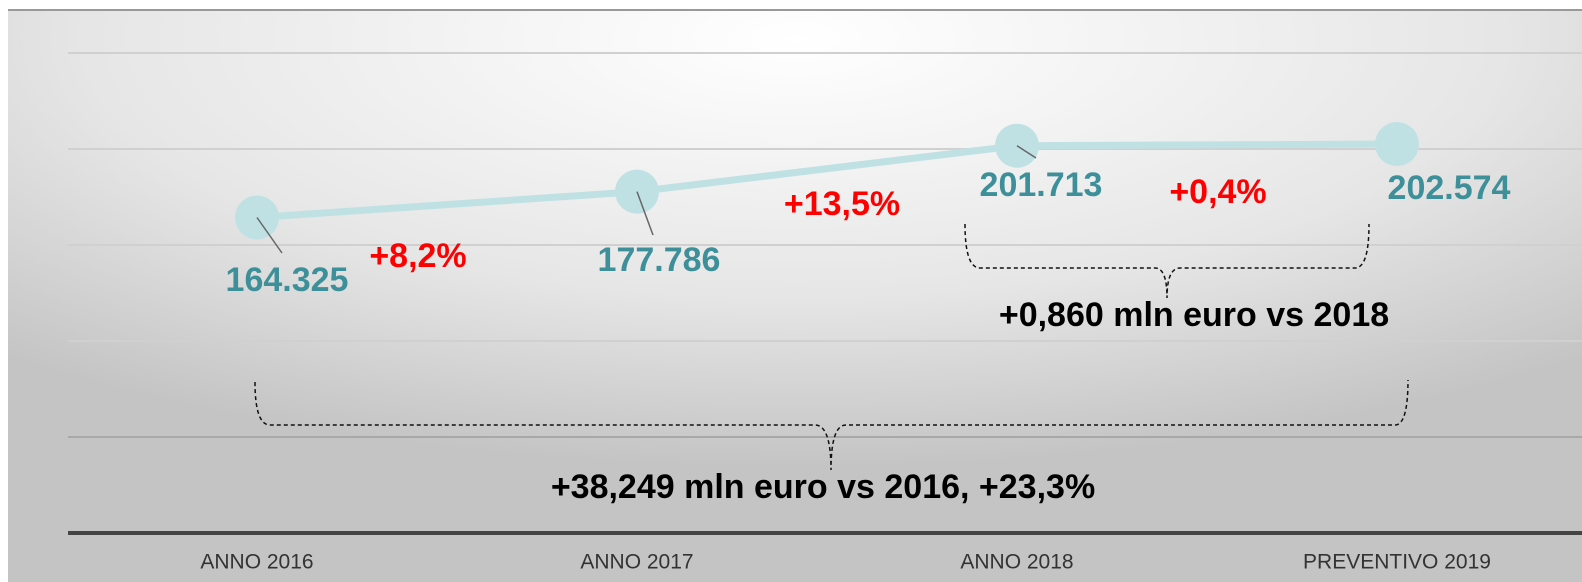 This screenshot has width=1582, height=582. What do you see at coordinates (1016, 562) in the screenshot?
I see `x-tick-label: ANNO 2018` at bounding box center [1016, 562].